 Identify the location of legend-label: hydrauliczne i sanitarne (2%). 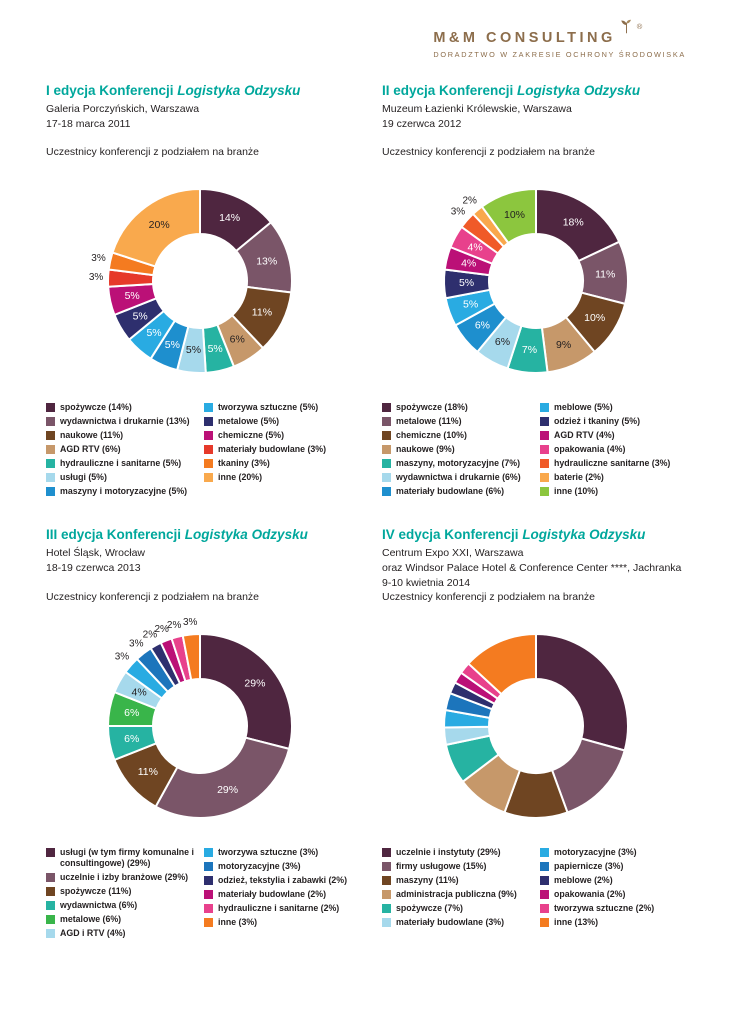
(279, 907).